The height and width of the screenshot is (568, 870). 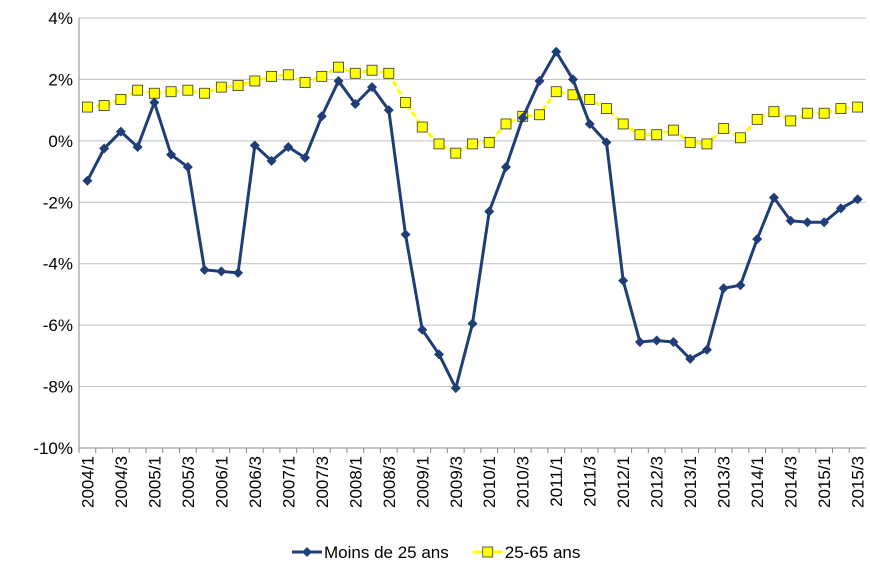 I want to click on x-tick-label: 2004/1, so click(x=87, y=482).